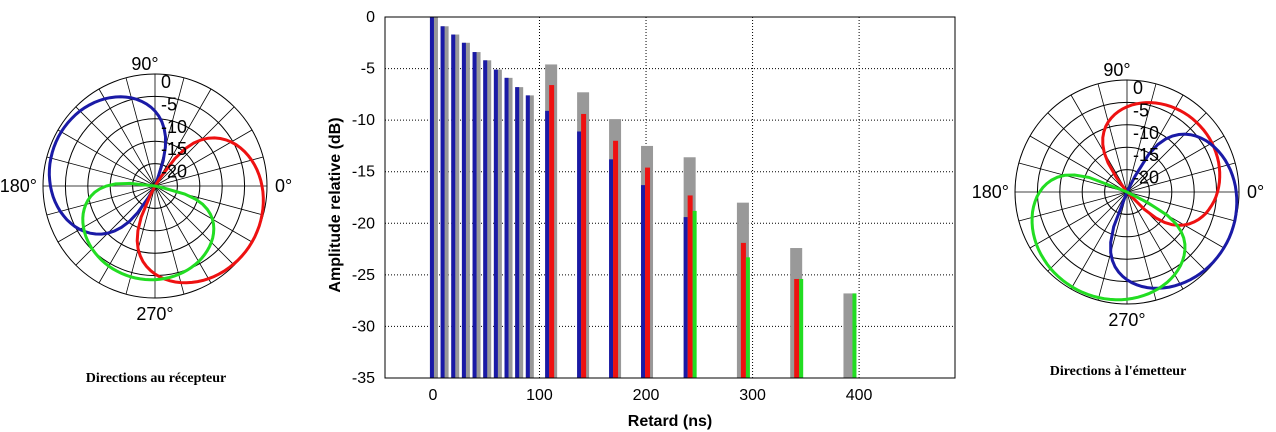 The width and height of the screenshot is (1276, 432). I want to click on receiver-polar-plot: 0-5 -10-15 -20 0° 90° 180° 270°, so click(146, 189).